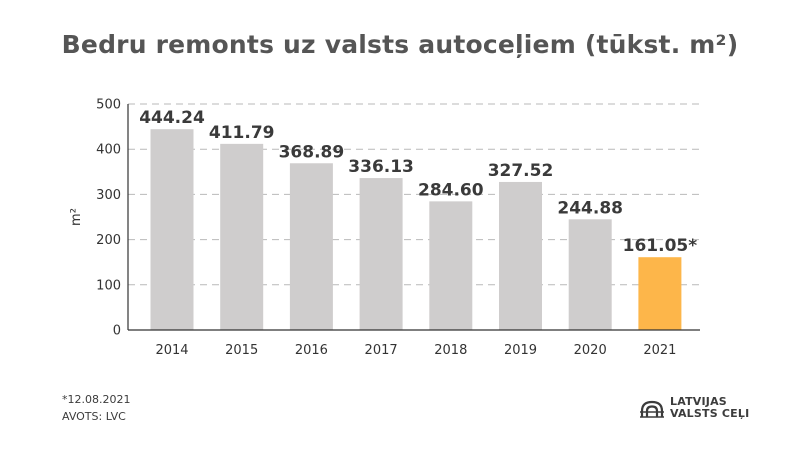  What do you see at coordinates (415, 350) in the screenshot?
I see `x-axis-ticks: 2014 2015 2016 2017 2018 2019 2020 2021` at bounding box center [415, 350].